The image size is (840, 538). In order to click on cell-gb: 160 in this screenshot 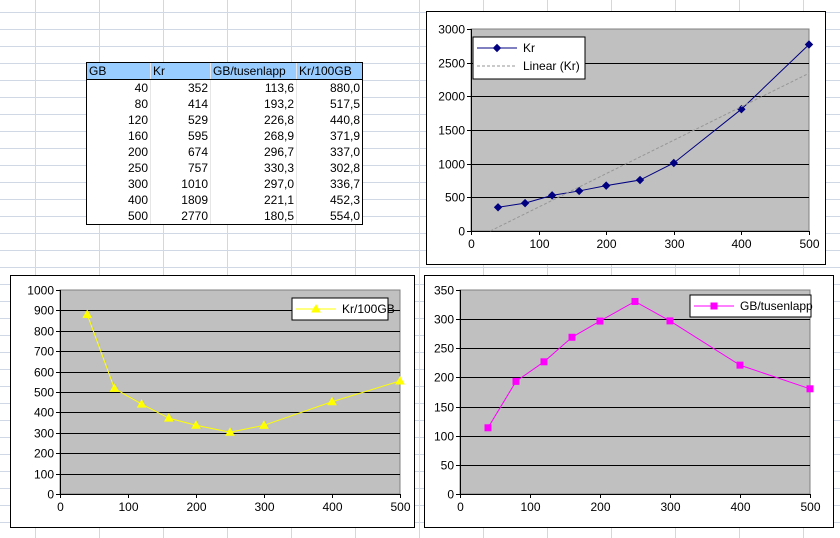, I will do `click(118, 136)`.